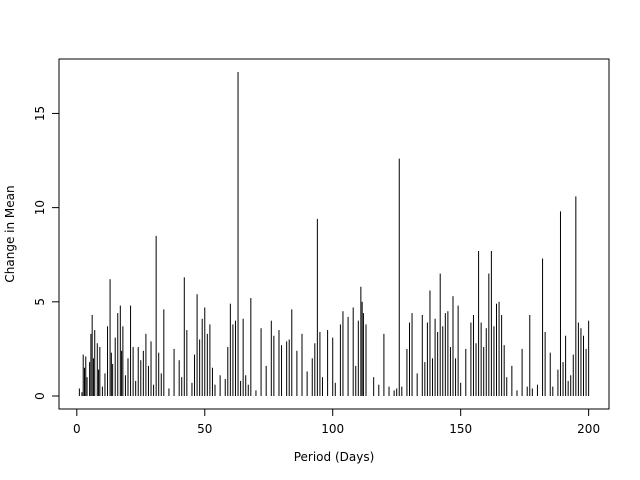  What do you see at coordinates (40, 302) in the screenshot?
I see `y-tick-label: 5` at bounding box center [40, 302].